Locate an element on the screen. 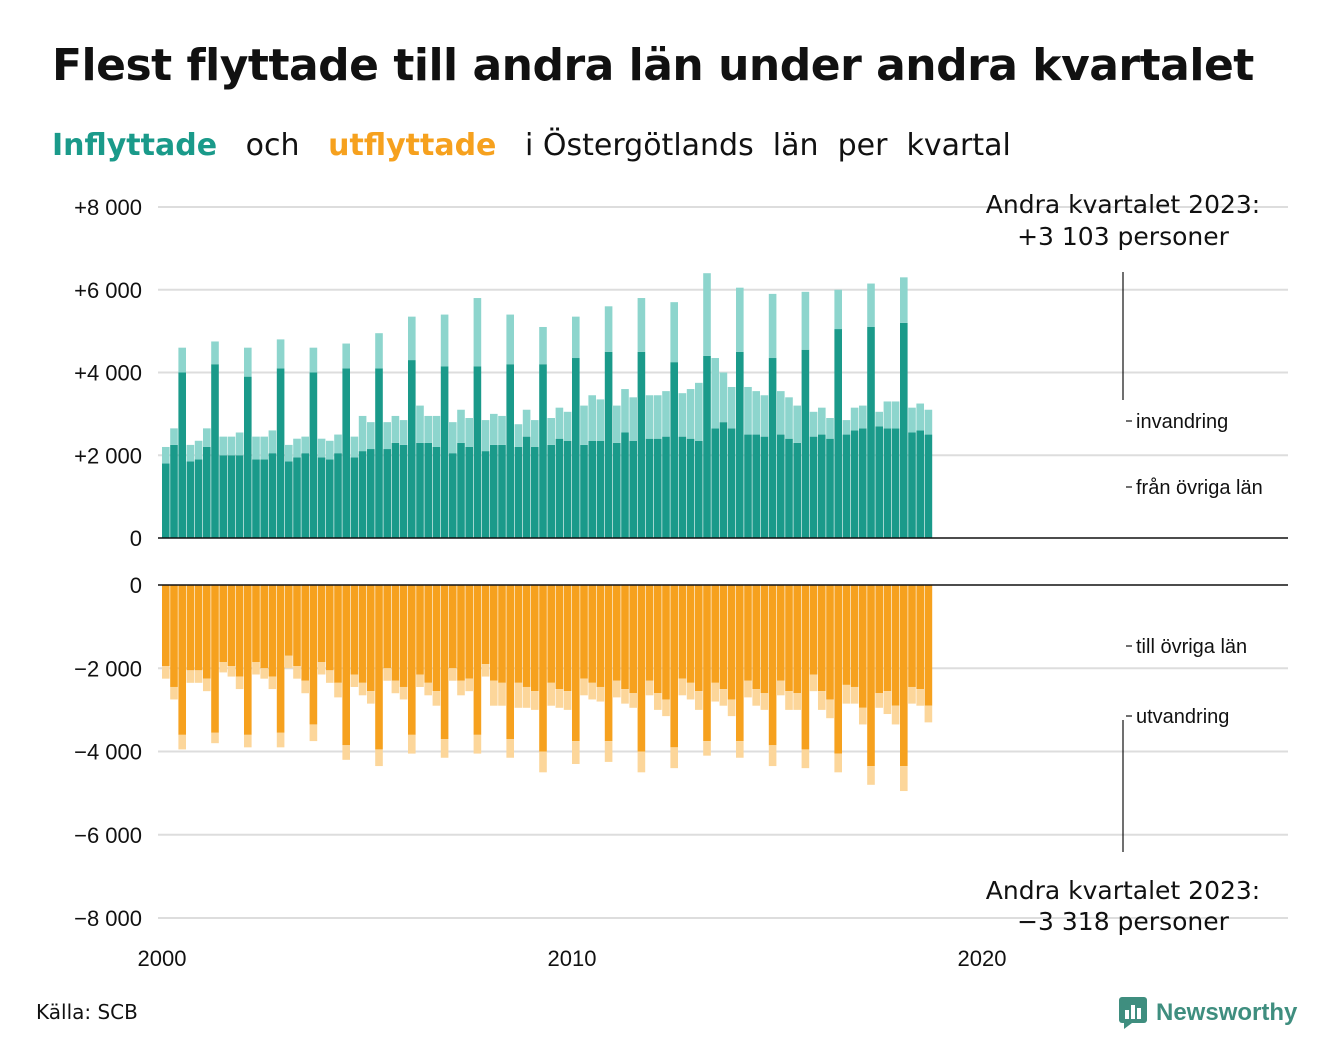  x-tick-label: 2020 is located at coordinates (982, 958).